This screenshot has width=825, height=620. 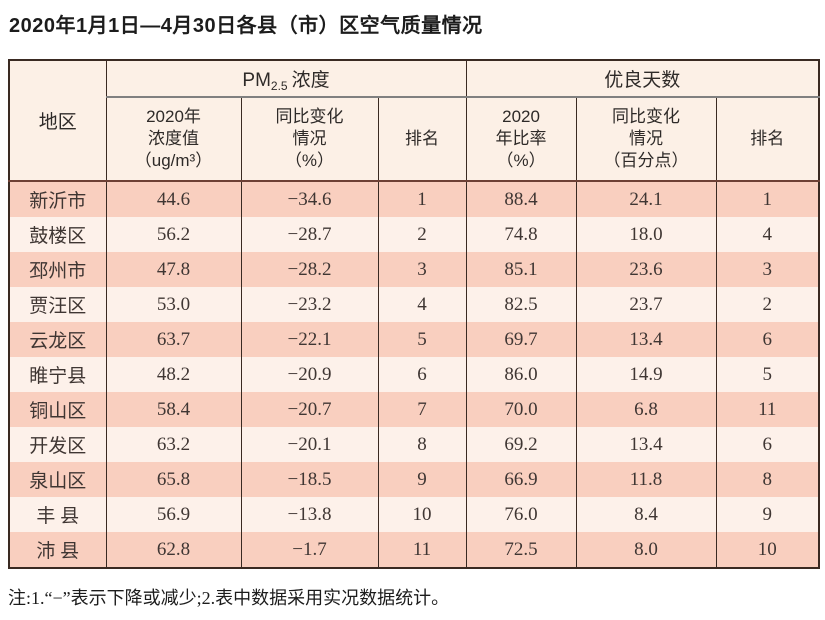 What do you see at coordinates (642, 79) in the screenshot?
I see `header-group-good-days: 优良天数` at bounding box center [642, 79].